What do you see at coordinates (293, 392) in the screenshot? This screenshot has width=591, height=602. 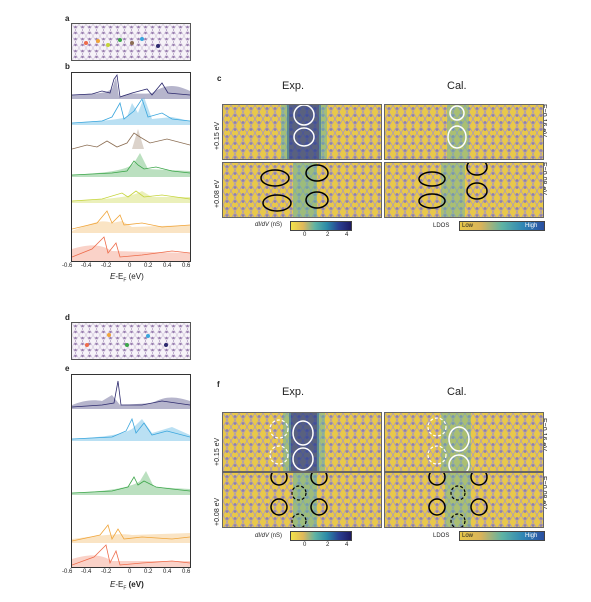 I see `column-title-exp-f: Exp.` at bounding box center [293, 392].